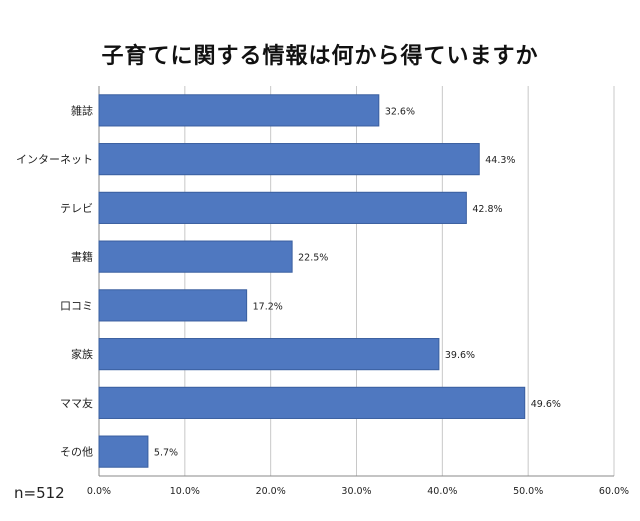  Describe the element at coordinates (460, 355) in the screenshot. I see `value-label: 39.6%` at that location.